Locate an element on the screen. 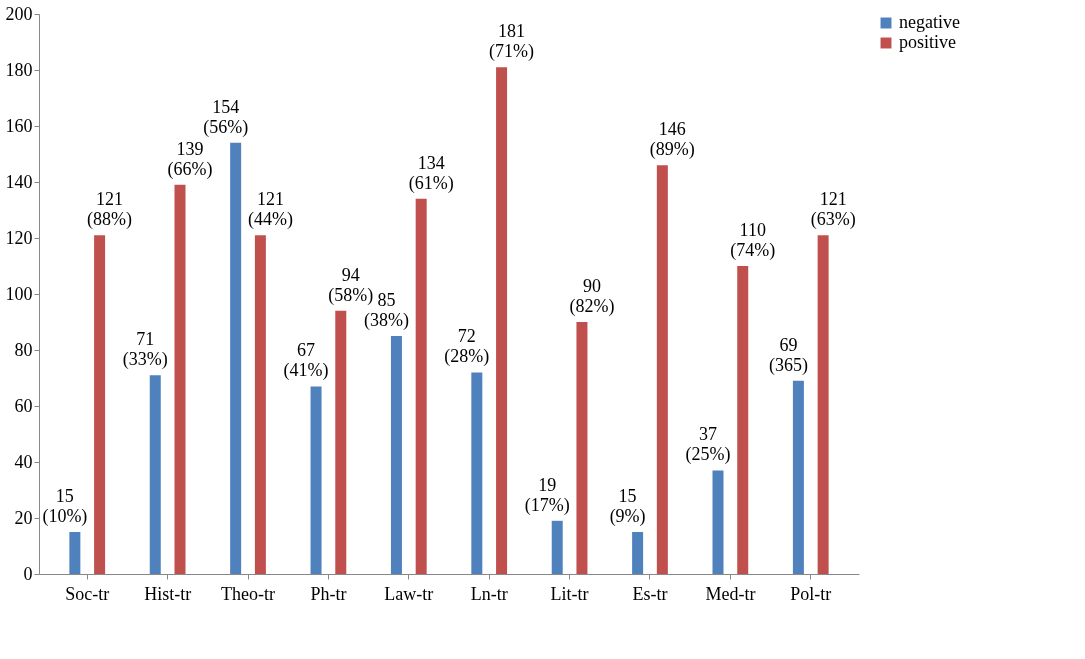 The width and height of the screenshot is (1085, 659). data-label: 146 (89%) is located at coordinates (672, 140).